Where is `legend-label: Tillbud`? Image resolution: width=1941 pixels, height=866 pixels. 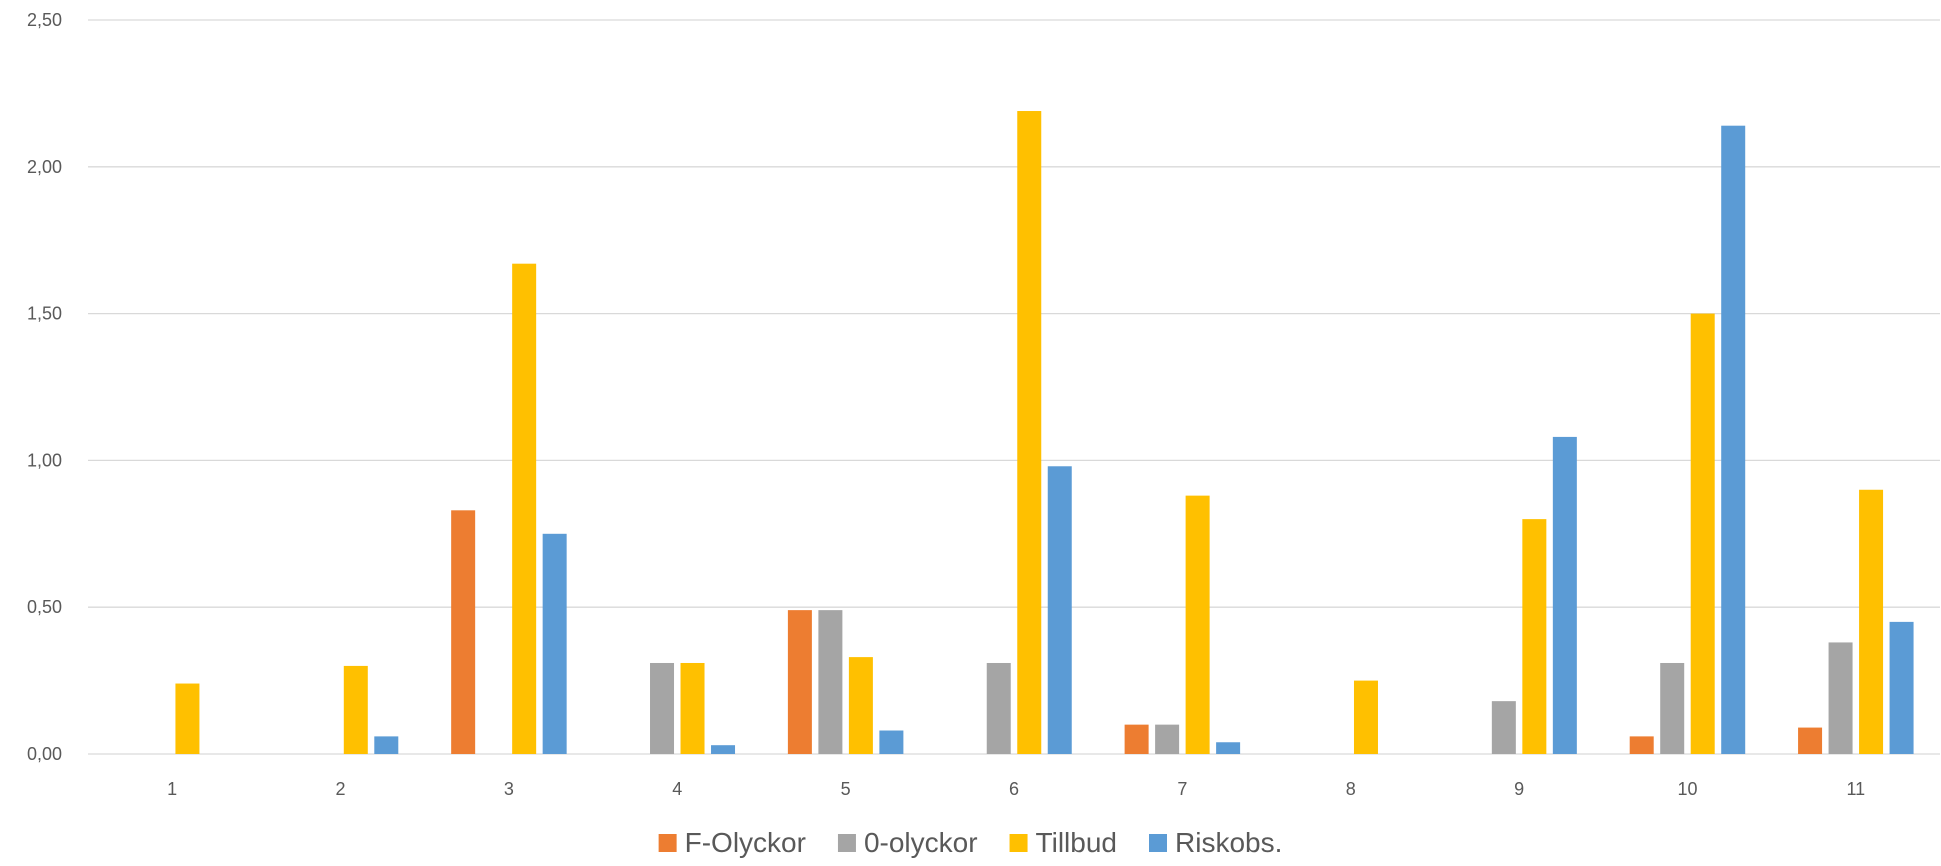 legend-label: Tillbud is located at coordinates (1076, 842).